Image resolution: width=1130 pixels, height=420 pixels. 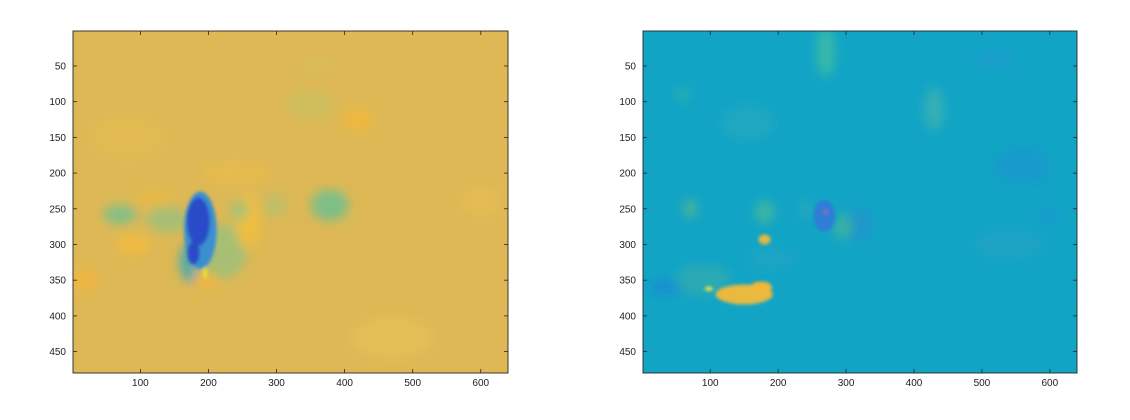 What do you see at coordinates (764, 239) in the screenshot?
I see `heatmap-feature-small-yellow` at bounding box center [764, 239].